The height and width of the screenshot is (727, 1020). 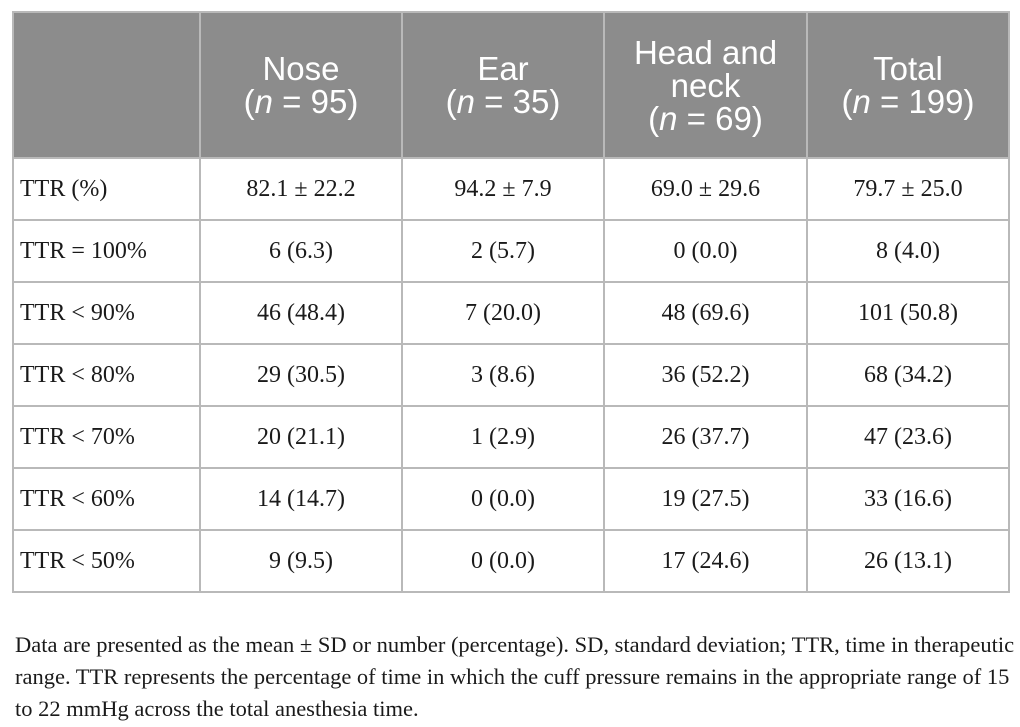 I want to click on cell-total: 79.7 ± 25.0, so click(x=908, y=189).